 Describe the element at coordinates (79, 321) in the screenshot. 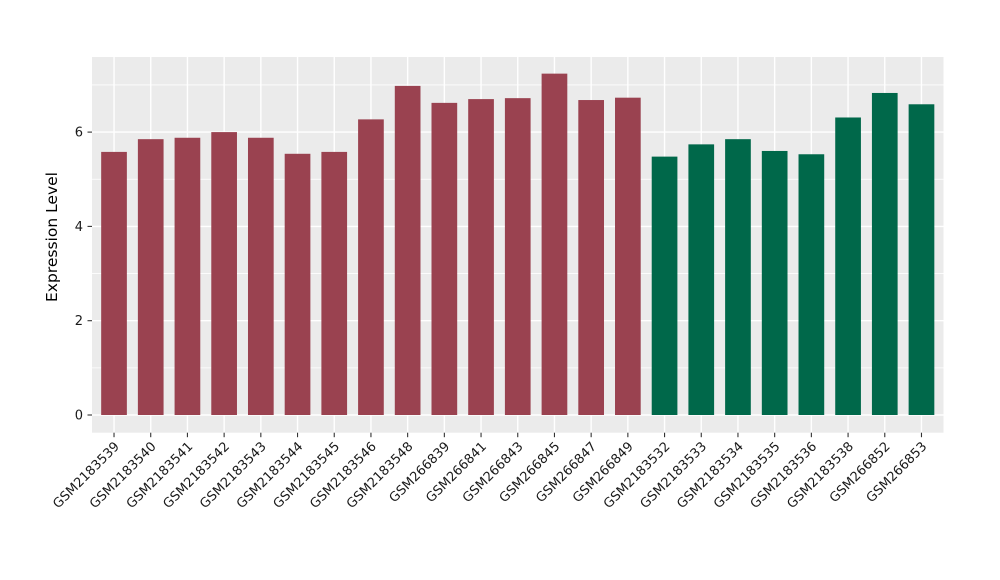

I see `y-tick-label: 2` at that location.